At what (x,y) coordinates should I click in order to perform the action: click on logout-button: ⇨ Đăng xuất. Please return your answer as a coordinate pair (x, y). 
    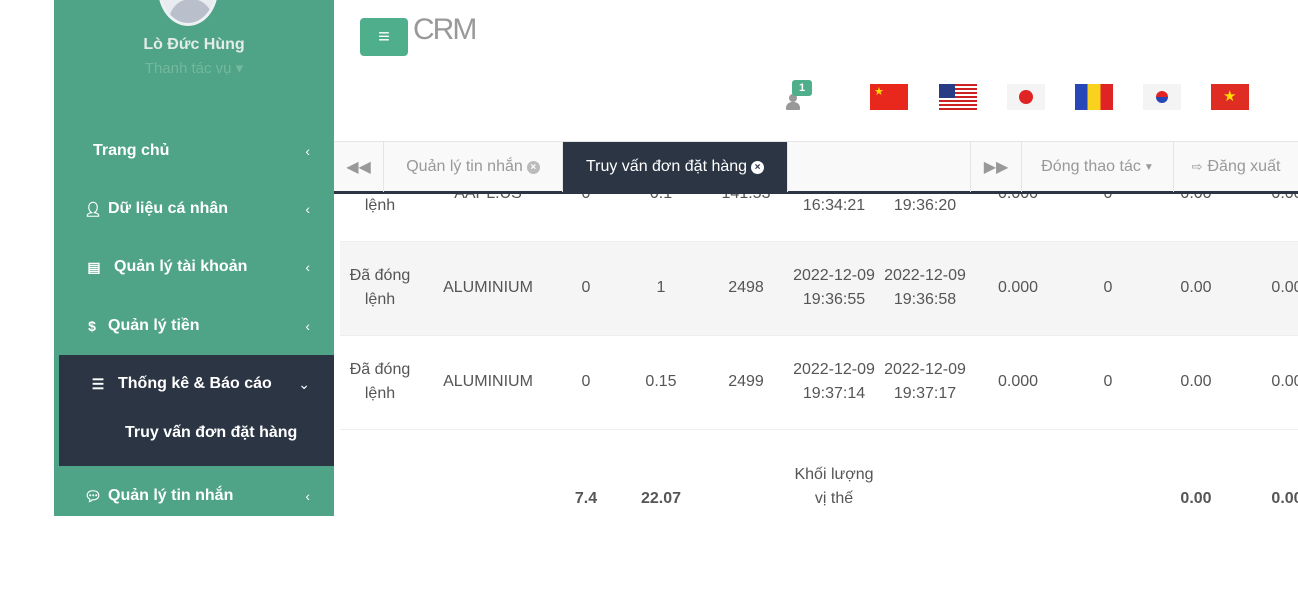
    Looking at the image, I should click on (1236, 167).